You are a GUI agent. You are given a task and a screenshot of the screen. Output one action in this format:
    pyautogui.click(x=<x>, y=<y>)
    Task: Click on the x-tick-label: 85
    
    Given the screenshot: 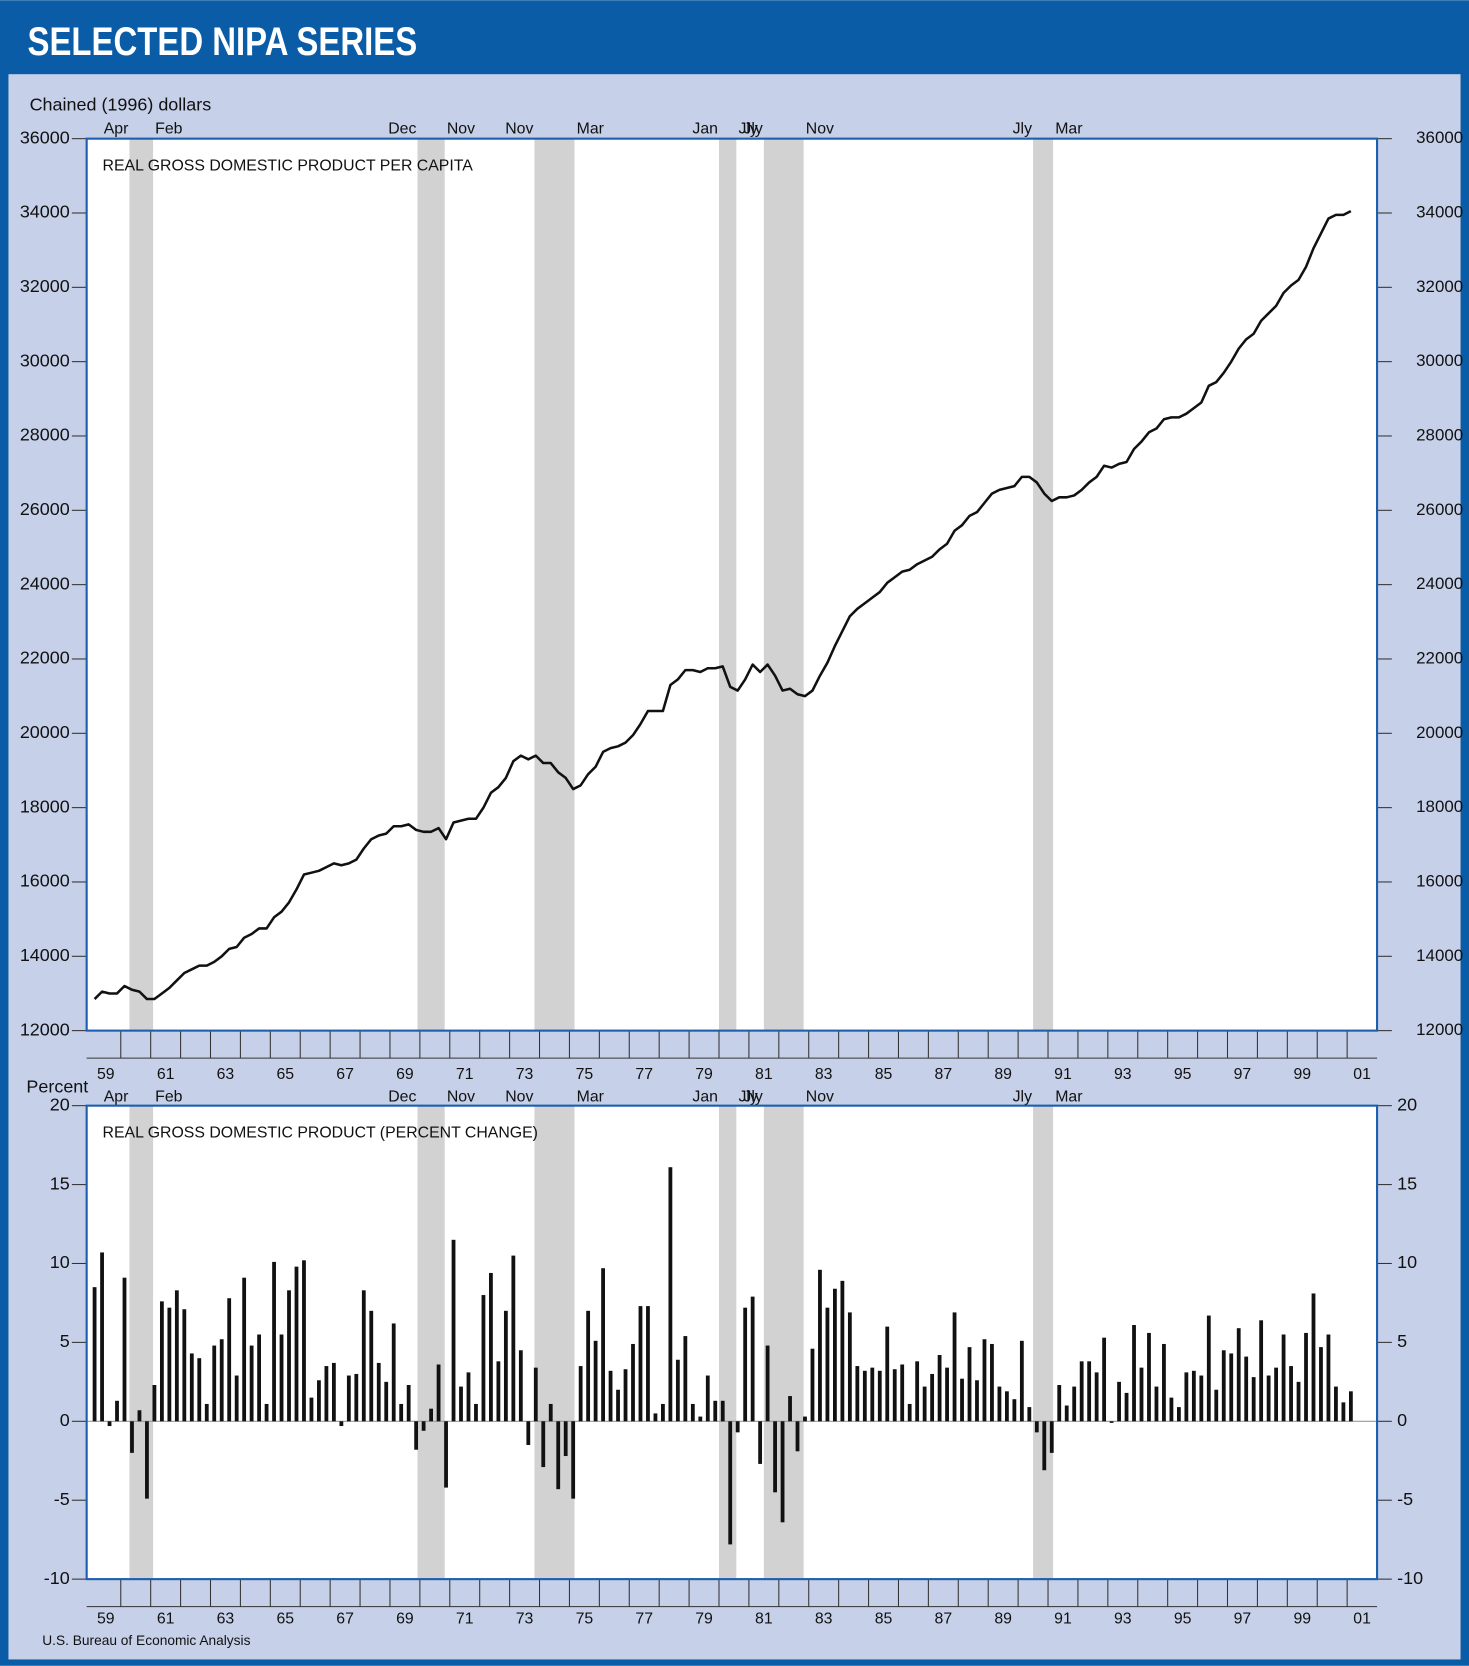 What is the action you would take?
    pyautogui.click(x=884, y=1074)
    